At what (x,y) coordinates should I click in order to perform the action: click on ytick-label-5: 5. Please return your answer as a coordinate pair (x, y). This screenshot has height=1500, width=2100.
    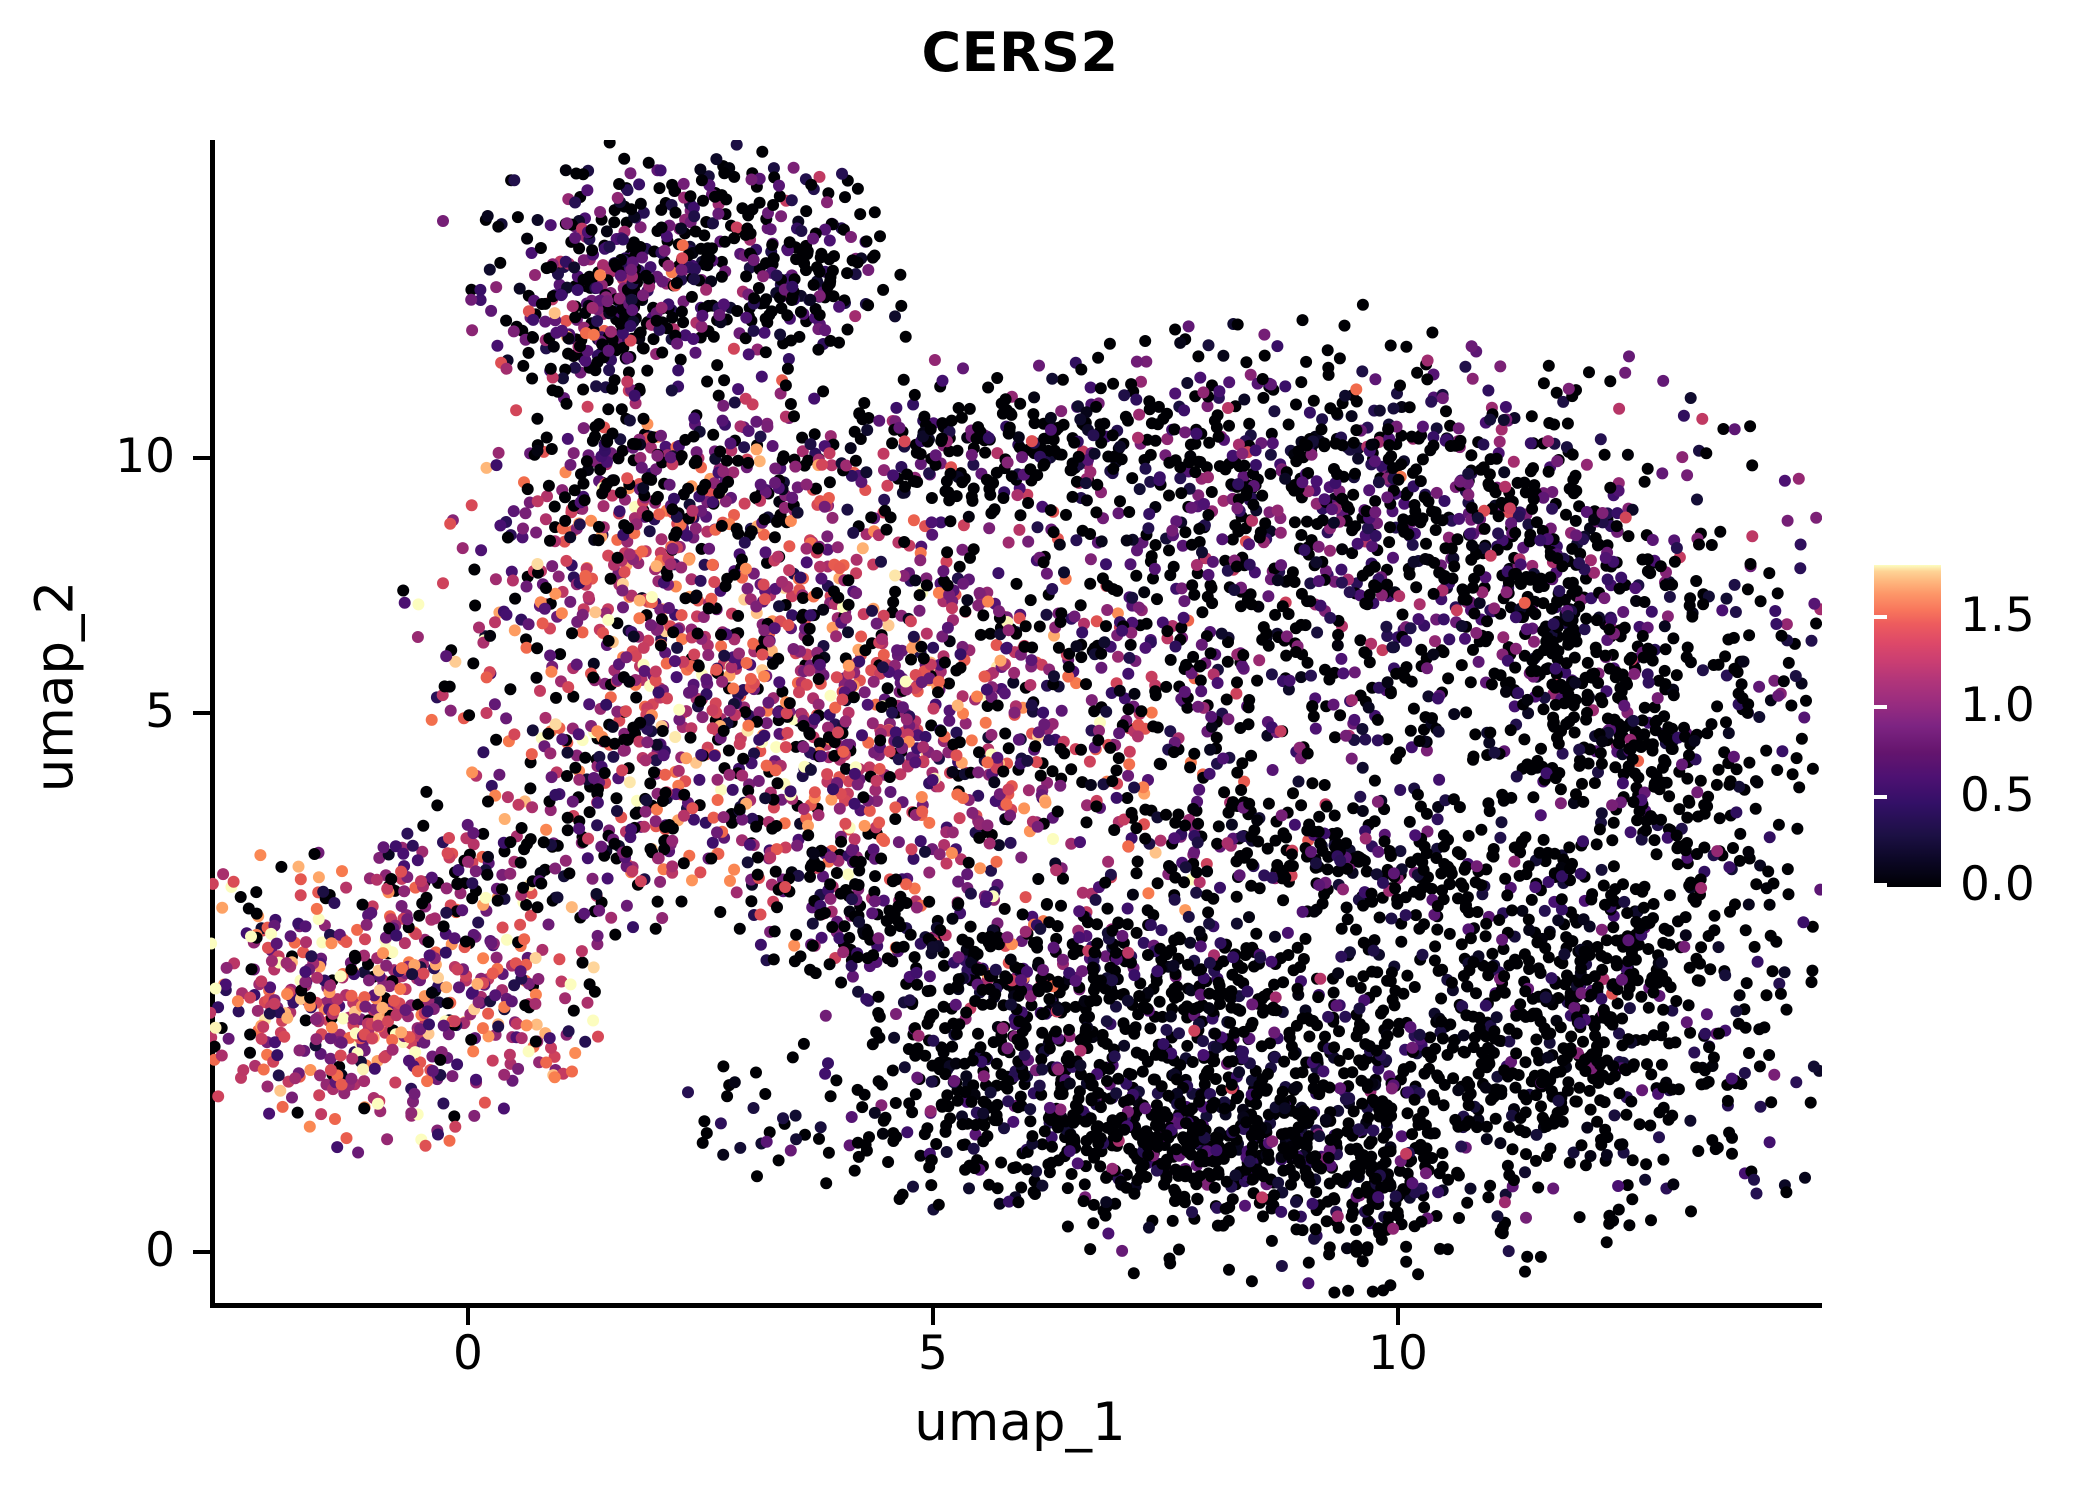
    Looking at the image, I should click on (160, 711).